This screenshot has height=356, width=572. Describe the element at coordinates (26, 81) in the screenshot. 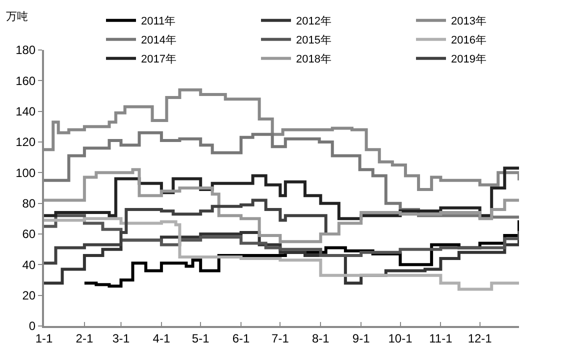

I see `y-tick-label: 160` at that location.